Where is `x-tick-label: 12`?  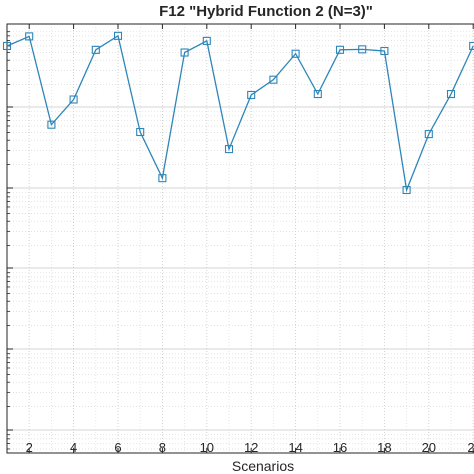
x-tick-label: 12 is located at coordinates (251, 447).